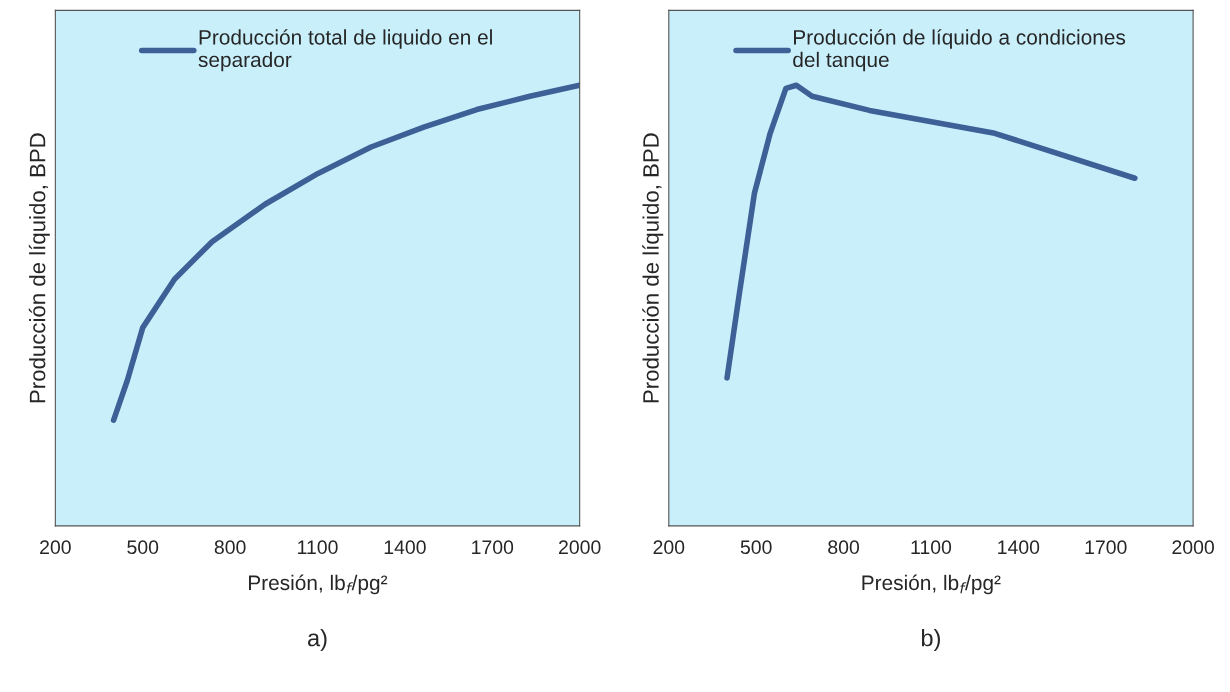 This screenshot has width=1230, height=692. Describe the element at coordinates (959, 50) in the screenshot. I see `legend-label: Producción de líquido a condiciones del tanque` at that location.